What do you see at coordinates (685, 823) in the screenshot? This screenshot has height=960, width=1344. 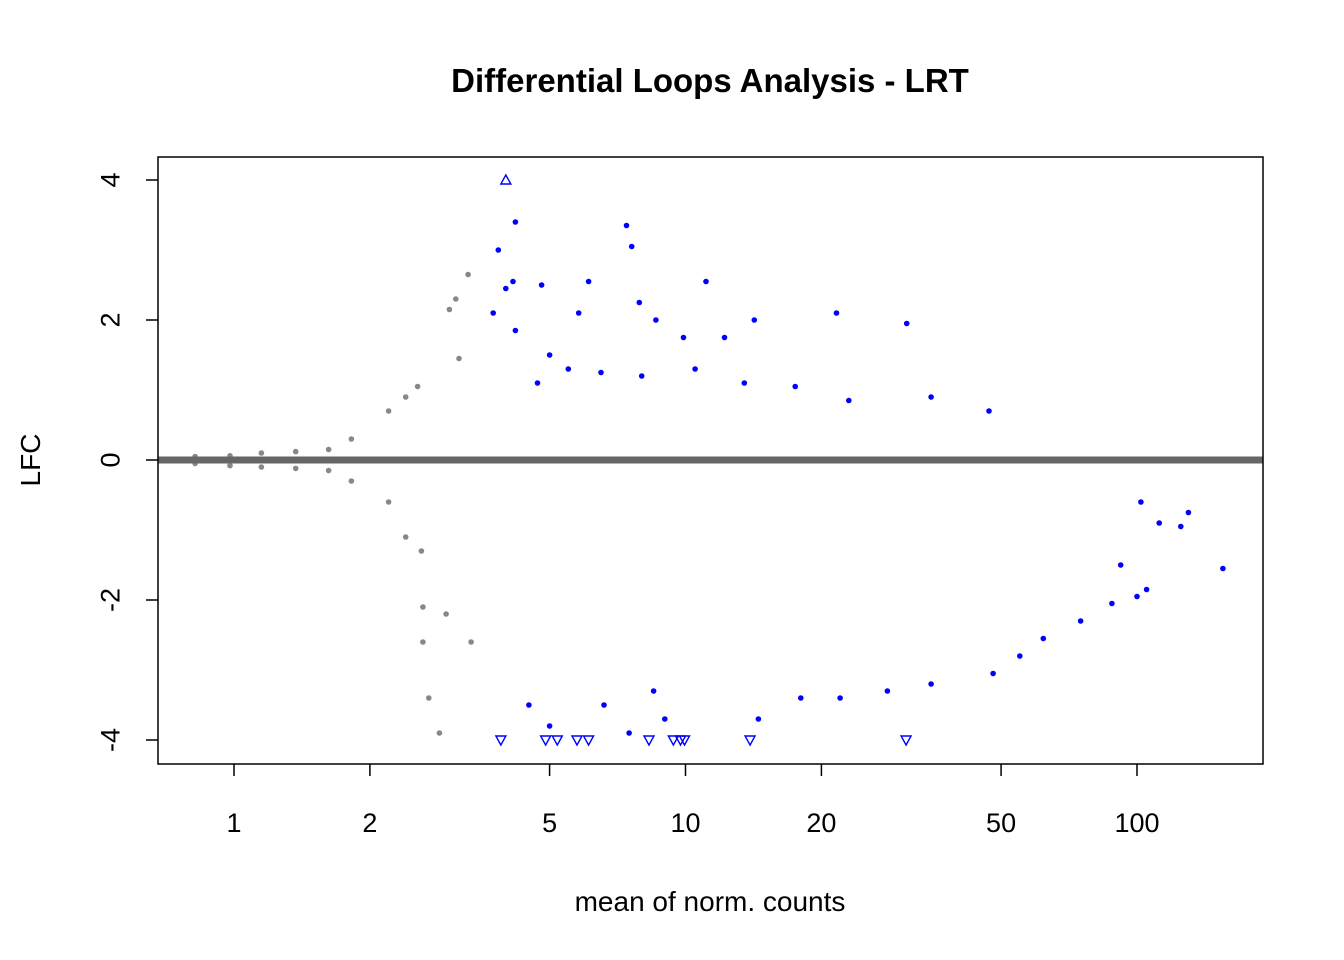 I see `x-tick-label: 10` at bounding box center [685, 823].